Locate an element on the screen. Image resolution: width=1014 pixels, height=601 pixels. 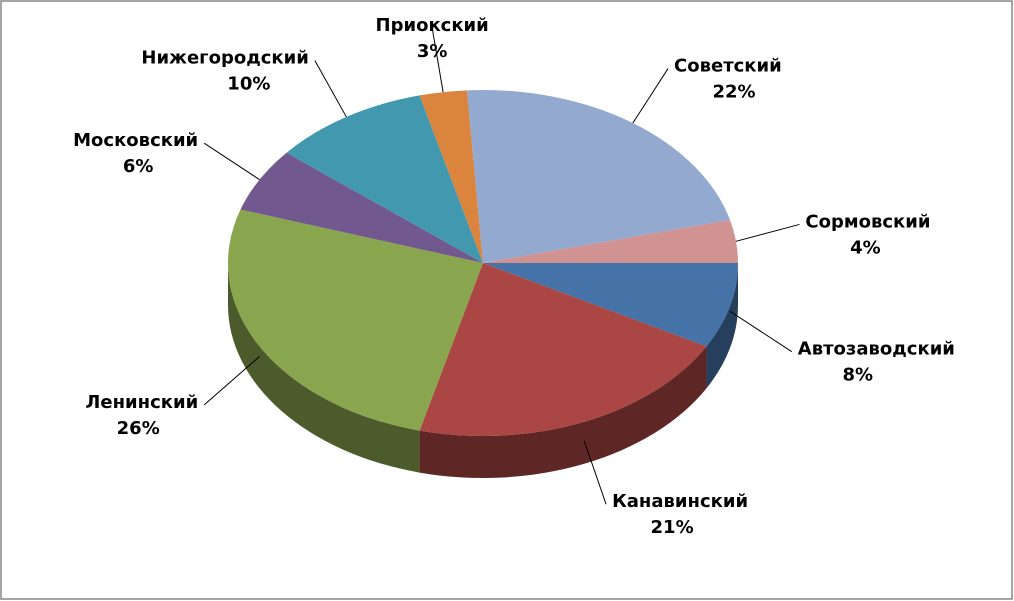
slice-label: Автозаводский is located at coordinates (876, 349).